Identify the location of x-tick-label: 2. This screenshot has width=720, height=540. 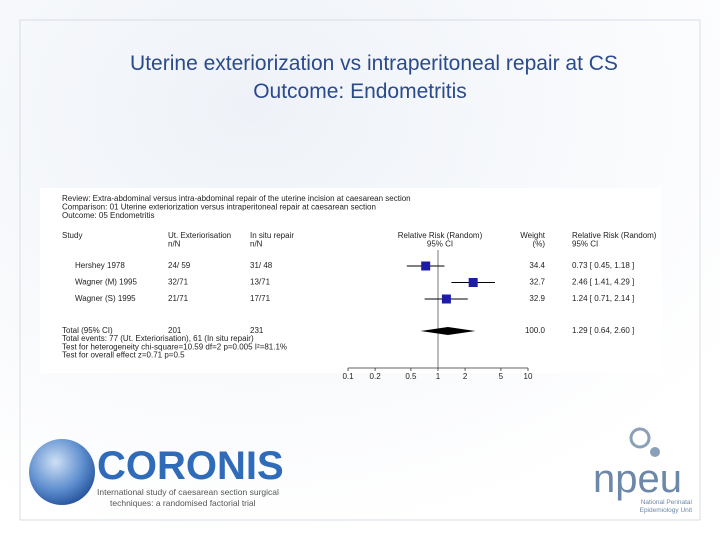
(465, 376).